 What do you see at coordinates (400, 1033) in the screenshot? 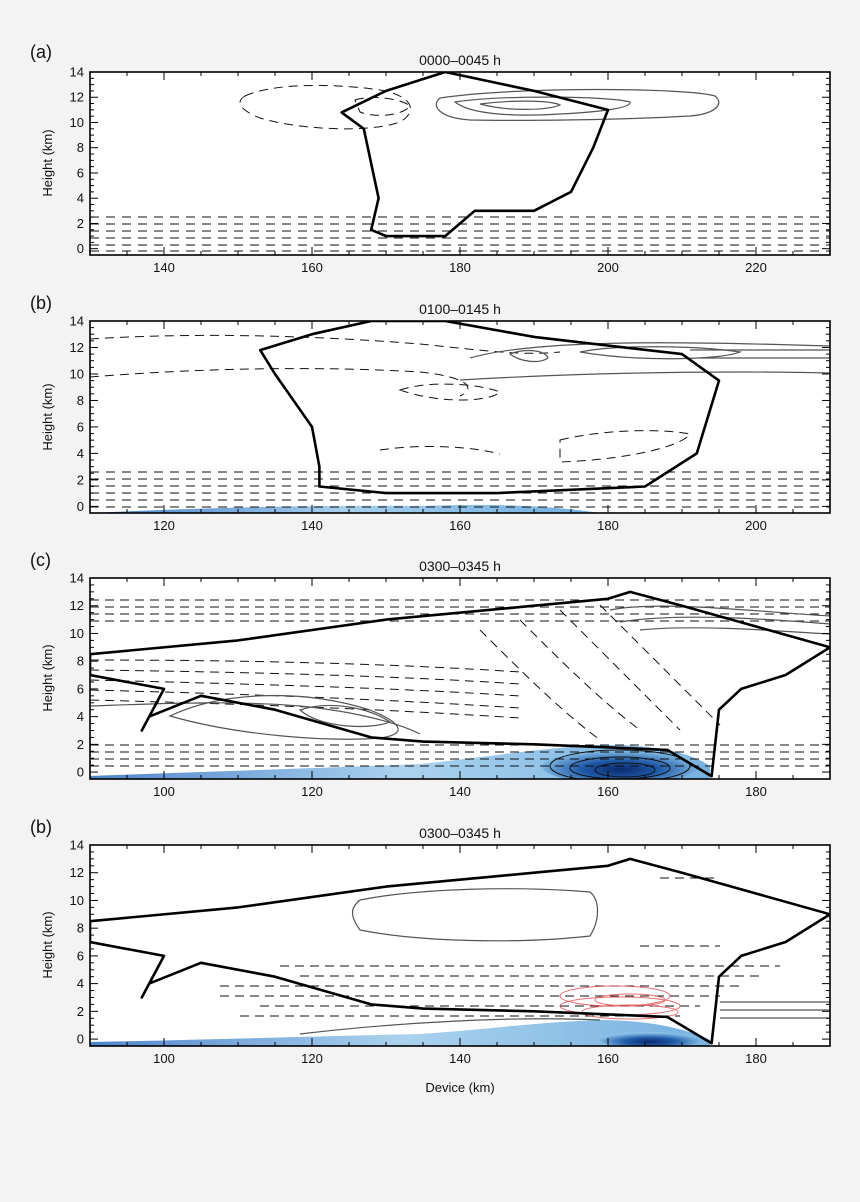
I see `panel-d-surface-shading` at bounding box center [400, 1033].